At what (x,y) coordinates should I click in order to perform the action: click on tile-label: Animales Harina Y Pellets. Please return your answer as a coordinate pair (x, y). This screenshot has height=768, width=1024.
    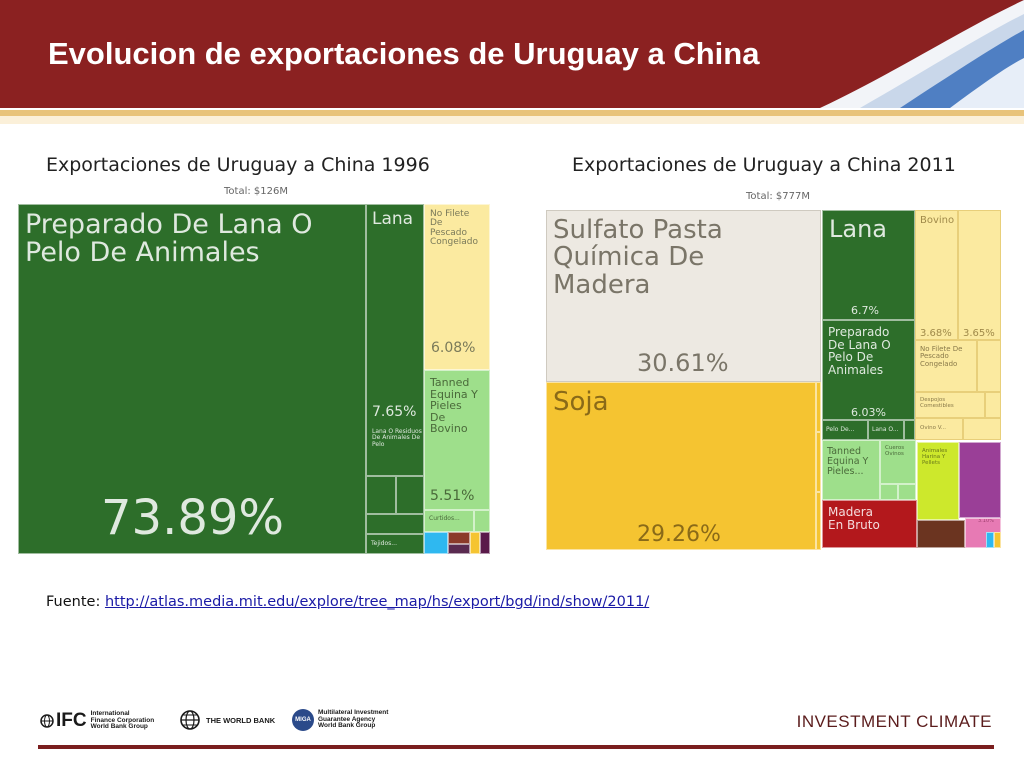
    Looking at the image, I should click on (935, 457).